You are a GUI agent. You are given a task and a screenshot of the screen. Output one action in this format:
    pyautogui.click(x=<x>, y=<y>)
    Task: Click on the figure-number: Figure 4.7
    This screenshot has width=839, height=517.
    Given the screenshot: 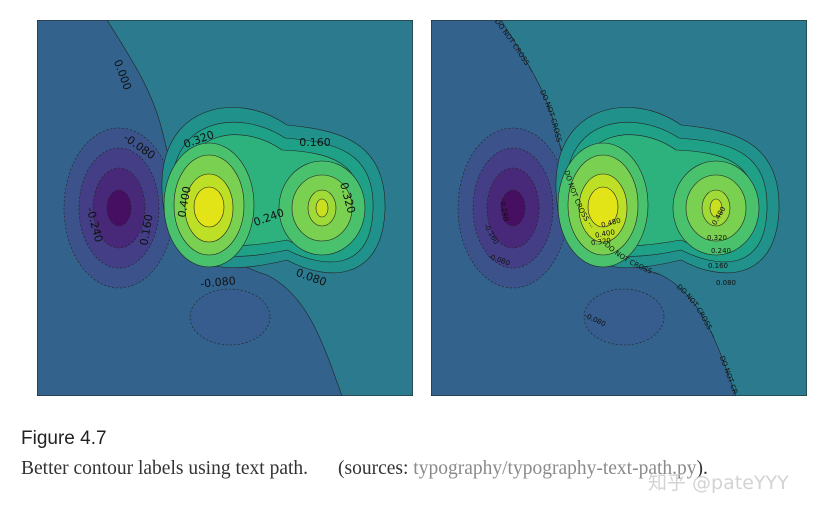 What is the action you would take?
    pyautogui.click(x=64, y=438)
    